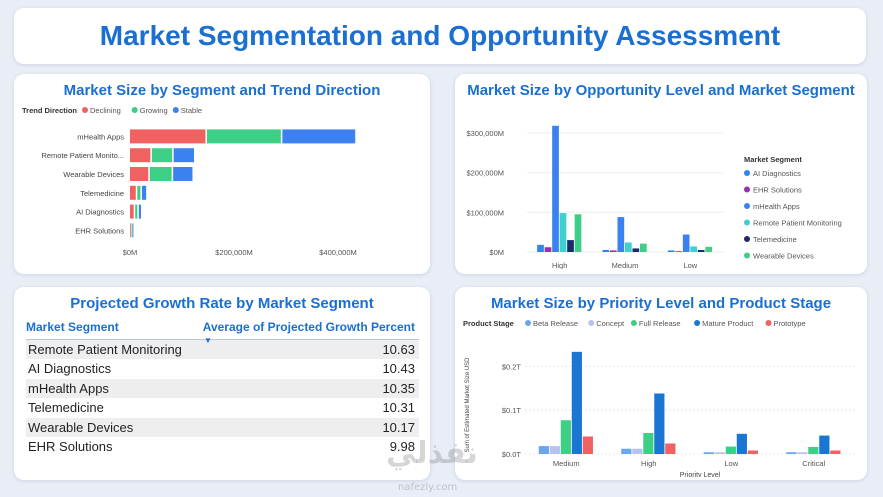  I want to click on cell-growth-percent: 9.98, so click(402, 446).